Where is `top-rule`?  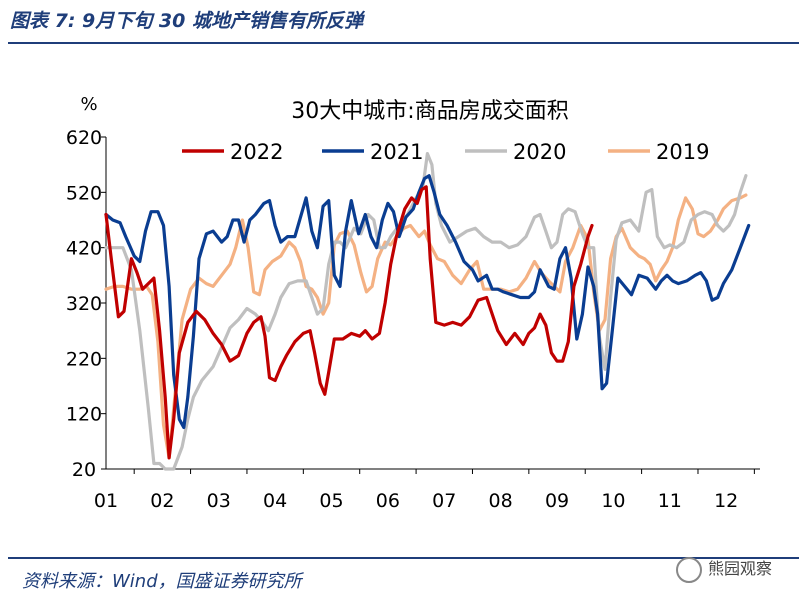 top-rule is located at coordinates (403, 43).